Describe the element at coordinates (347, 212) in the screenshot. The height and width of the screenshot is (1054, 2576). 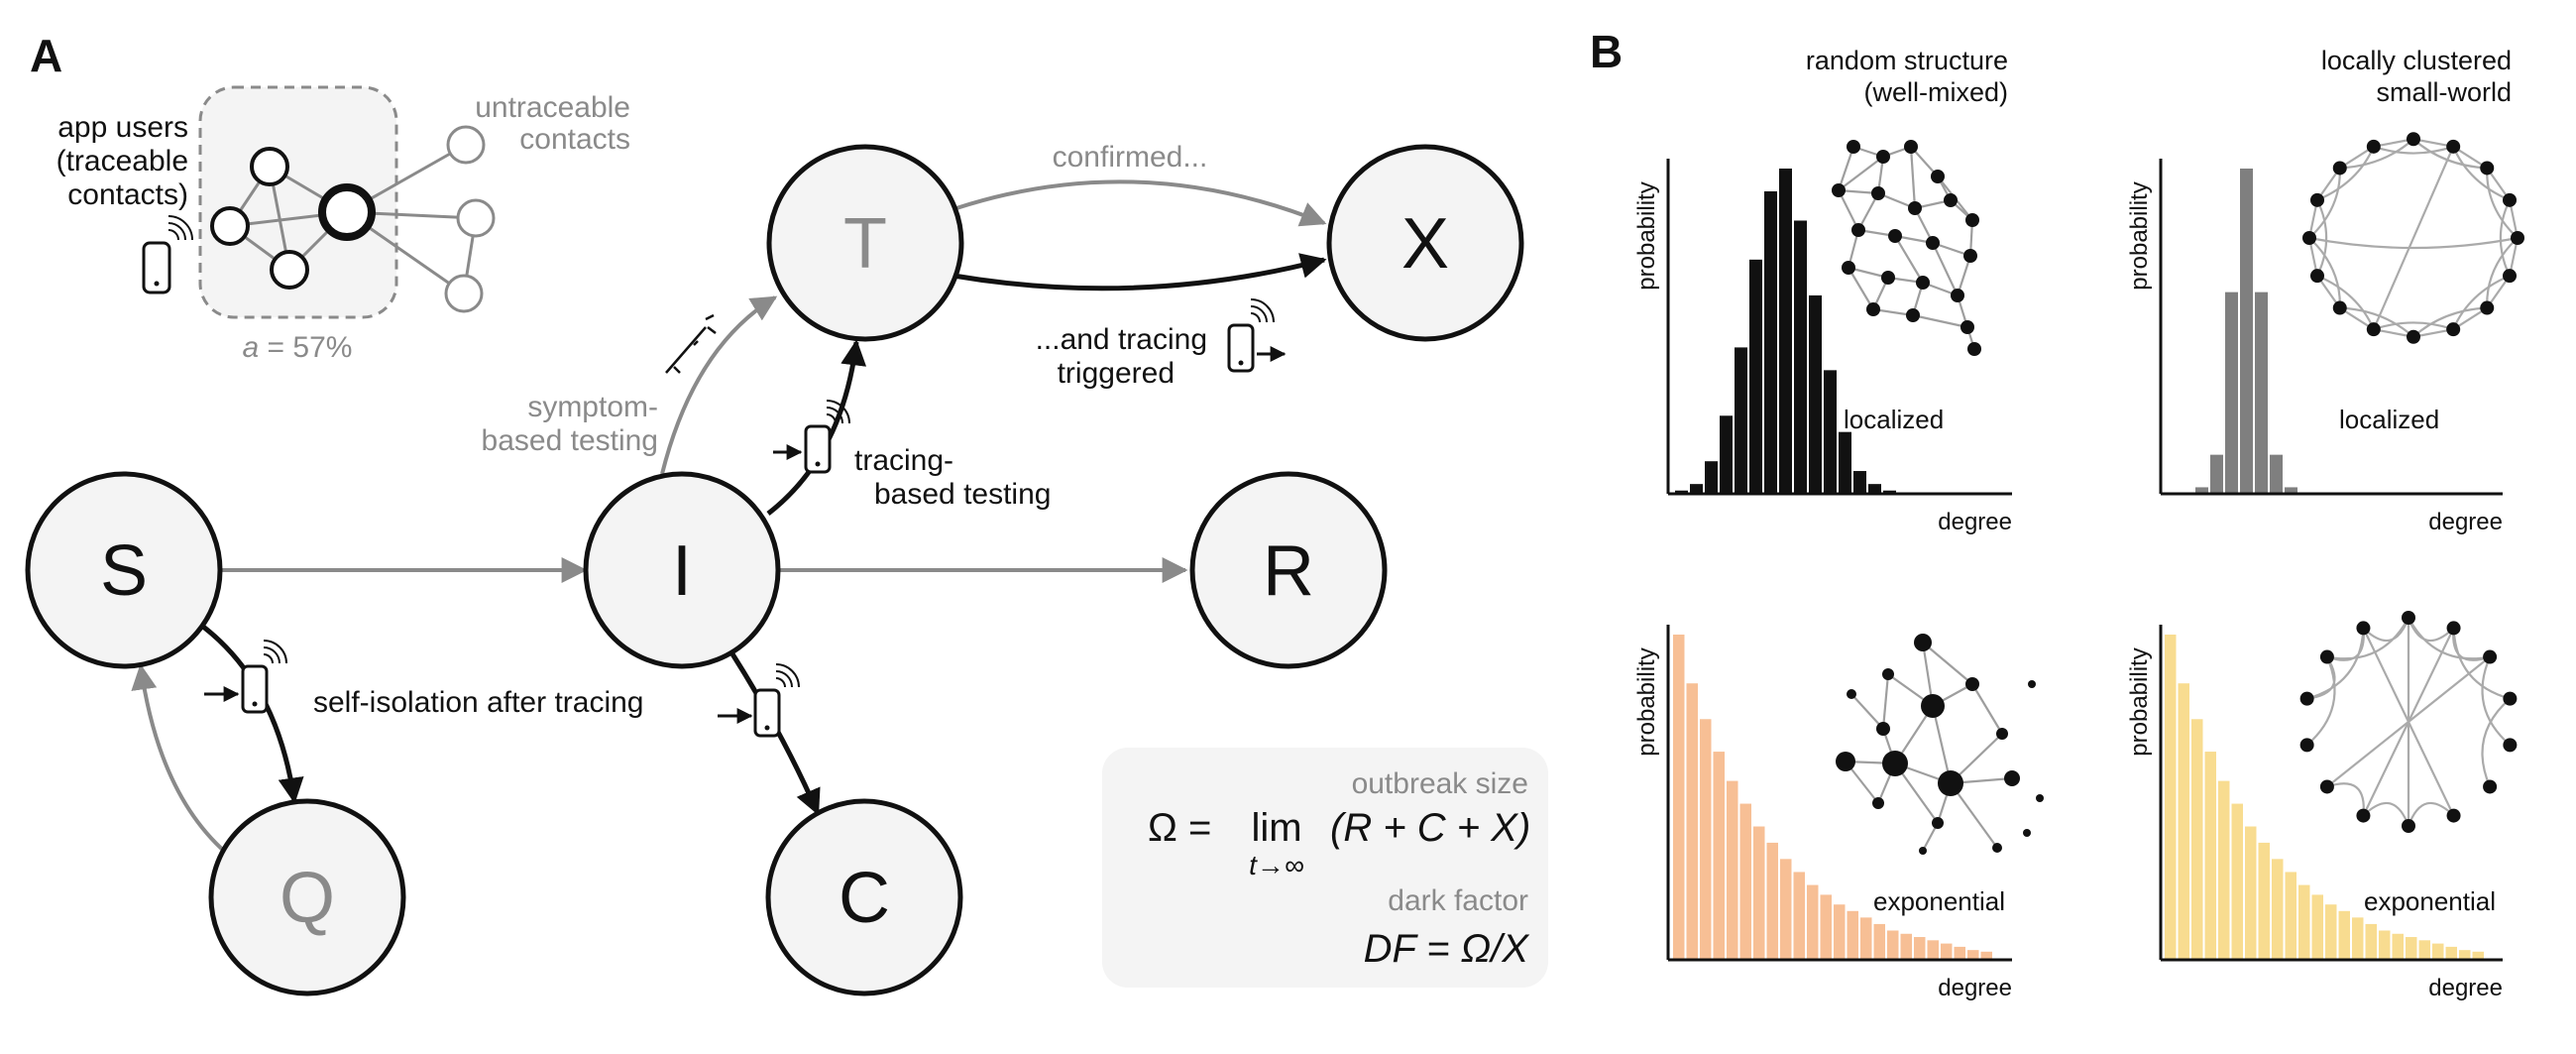
I see `focal-app-user-node` at that location.